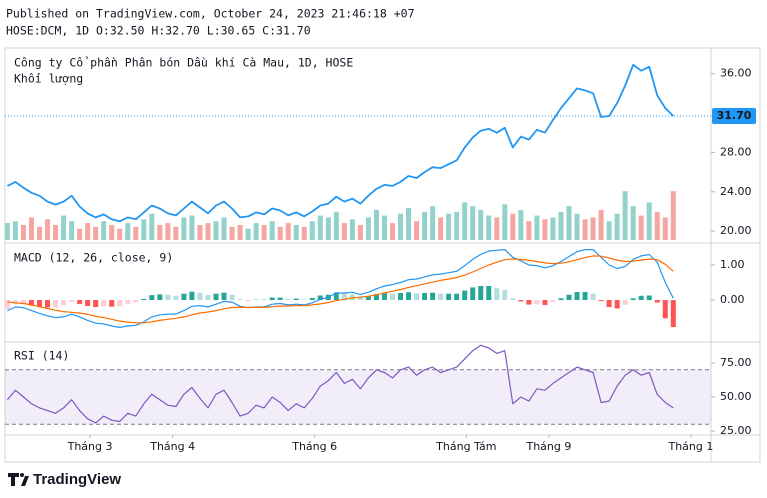 The image size is (767, 498). Describe the element at coordinates (48, 79) in the screenshot. I see `volume-label: Khối lượng` at that location.